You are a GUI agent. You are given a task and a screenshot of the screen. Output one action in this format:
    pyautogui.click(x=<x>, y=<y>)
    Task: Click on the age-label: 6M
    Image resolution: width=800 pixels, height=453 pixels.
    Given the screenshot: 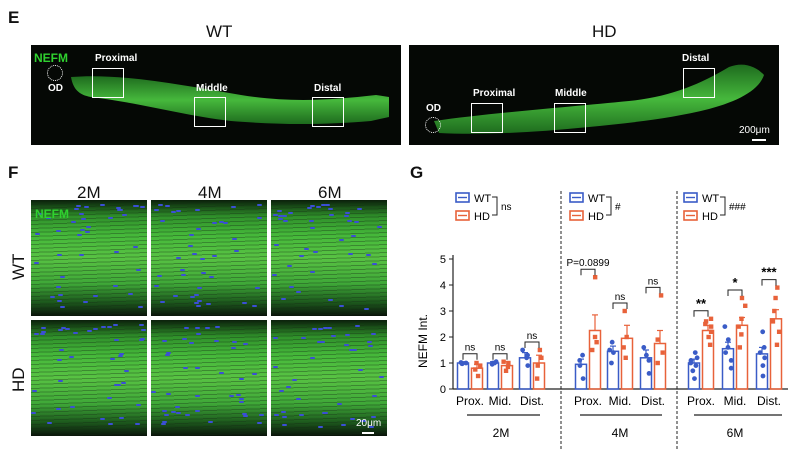 What is the action you would take?
    pyautogui.click(x=735, y=433)
    